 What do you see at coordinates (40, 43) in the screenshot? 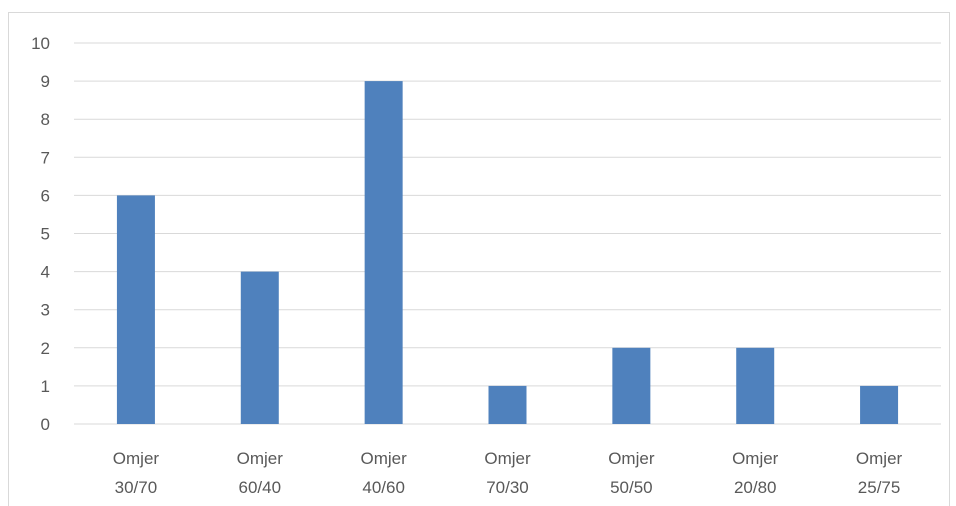
I see `y-tick-label: 10` at bounding box center [40, 43].